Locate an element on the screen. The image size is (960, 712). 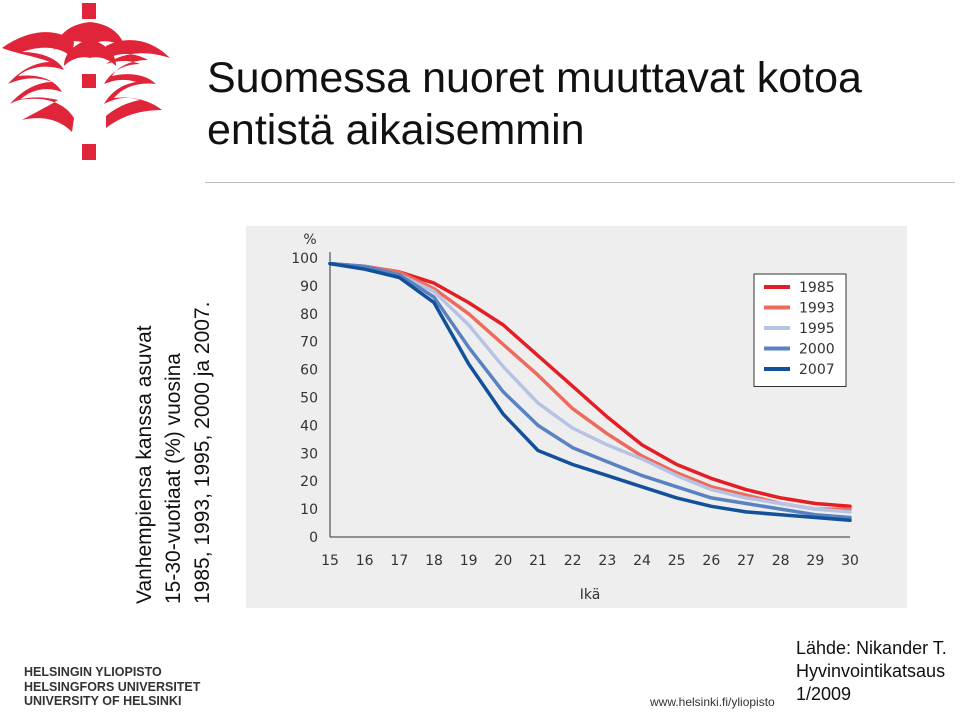
y-tick-label: 50 is located at coordinates (309, 399).